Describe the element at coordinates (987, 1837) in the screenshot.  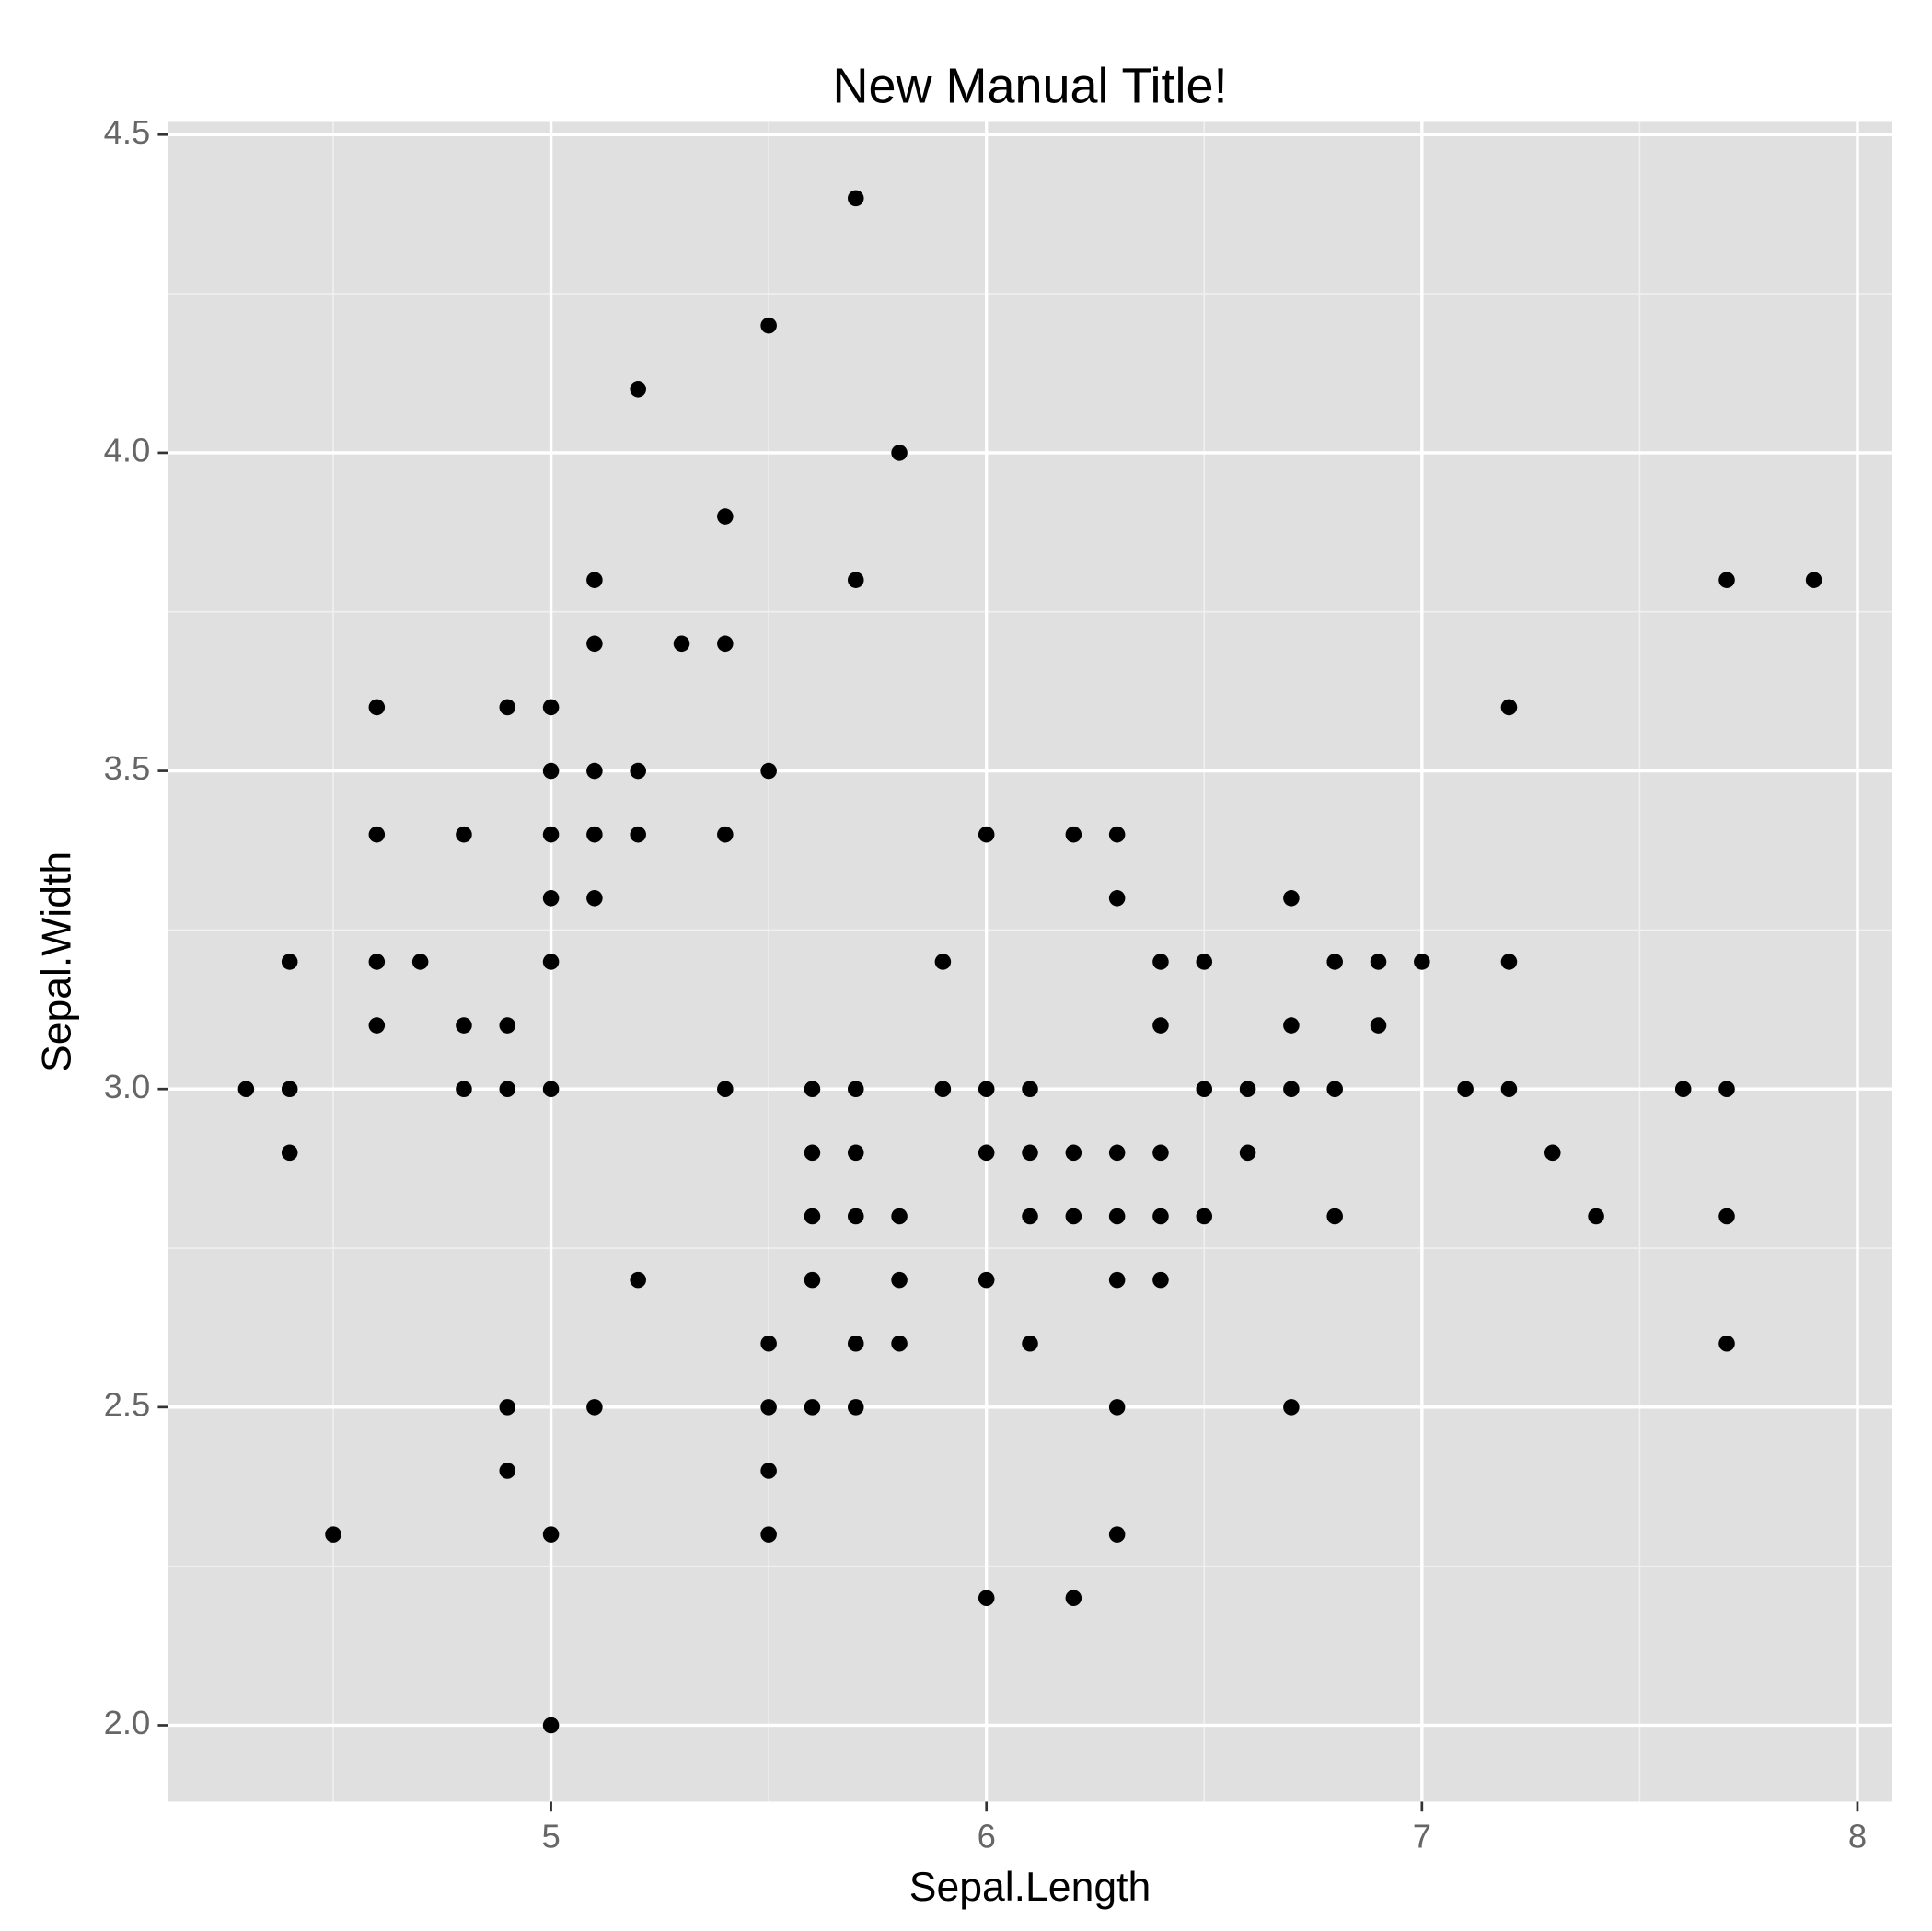
I see `x-tick-label: 6` at that location.